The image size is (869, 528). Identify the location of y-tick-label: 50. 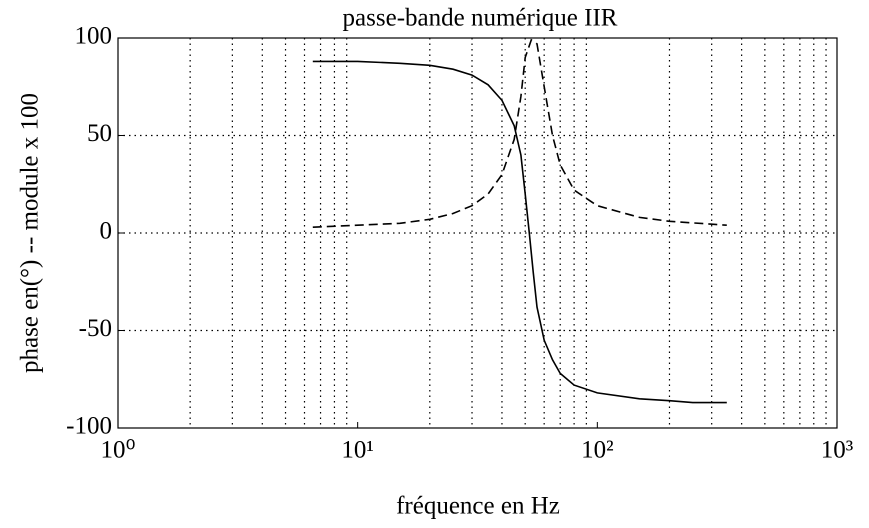
(99, 133).